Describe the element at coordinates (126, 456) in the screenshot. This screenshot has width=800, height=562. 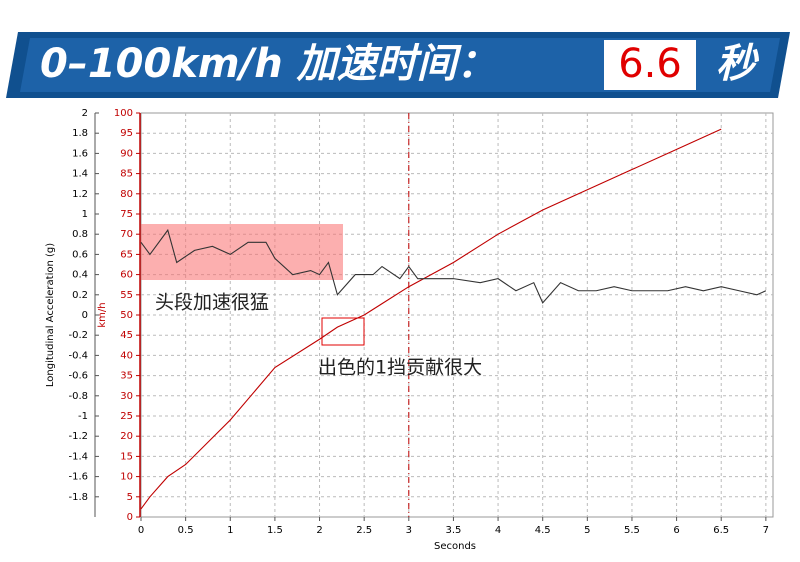
I see `y2-tick-label: 15` at that location.